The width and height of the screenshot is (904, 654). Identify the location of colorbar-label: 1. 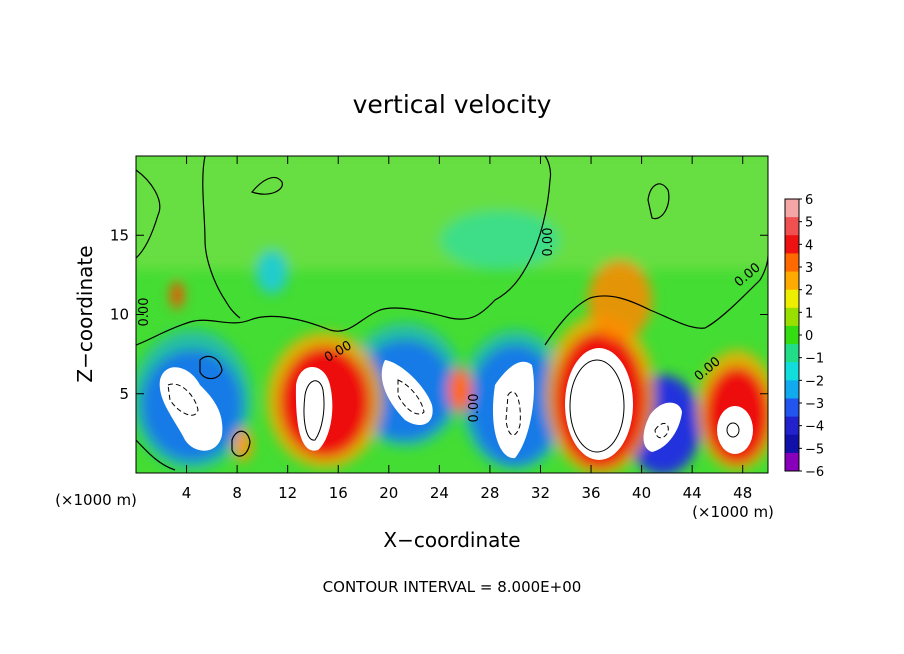
(809, 313).